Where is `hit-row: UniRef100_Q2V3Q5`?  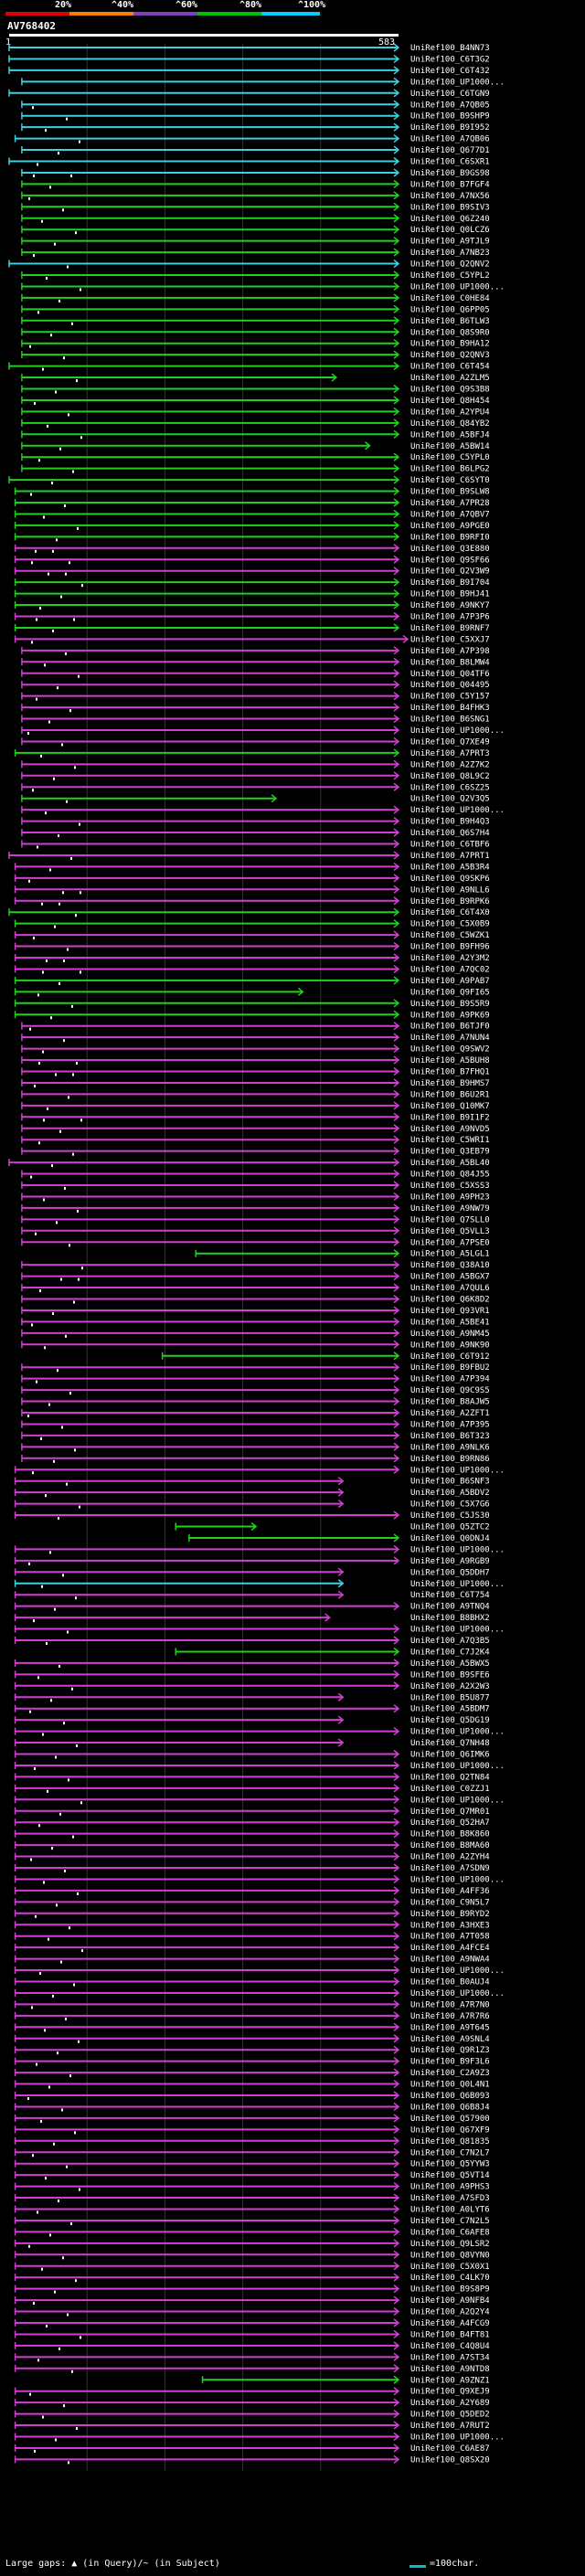
hit-row: UniRef100_Q2V3Q5 is located at coordinates (256, 799).